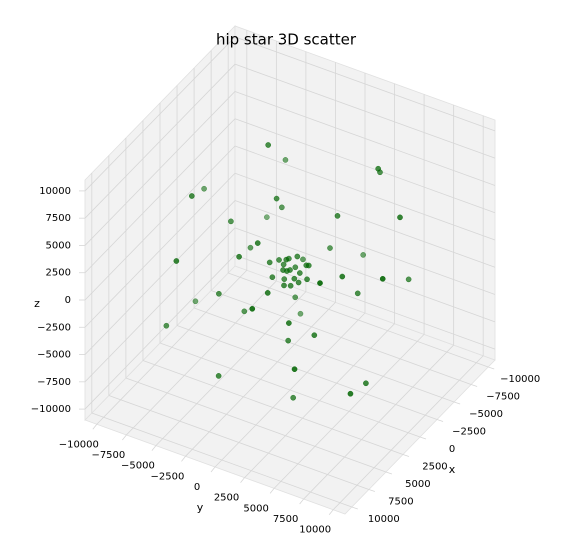 The width and height of the screenshot is (572, 558). Describe the element at coordinates (138, 466) in the screenshot. I see `y-tick-label: −5000` at that location.